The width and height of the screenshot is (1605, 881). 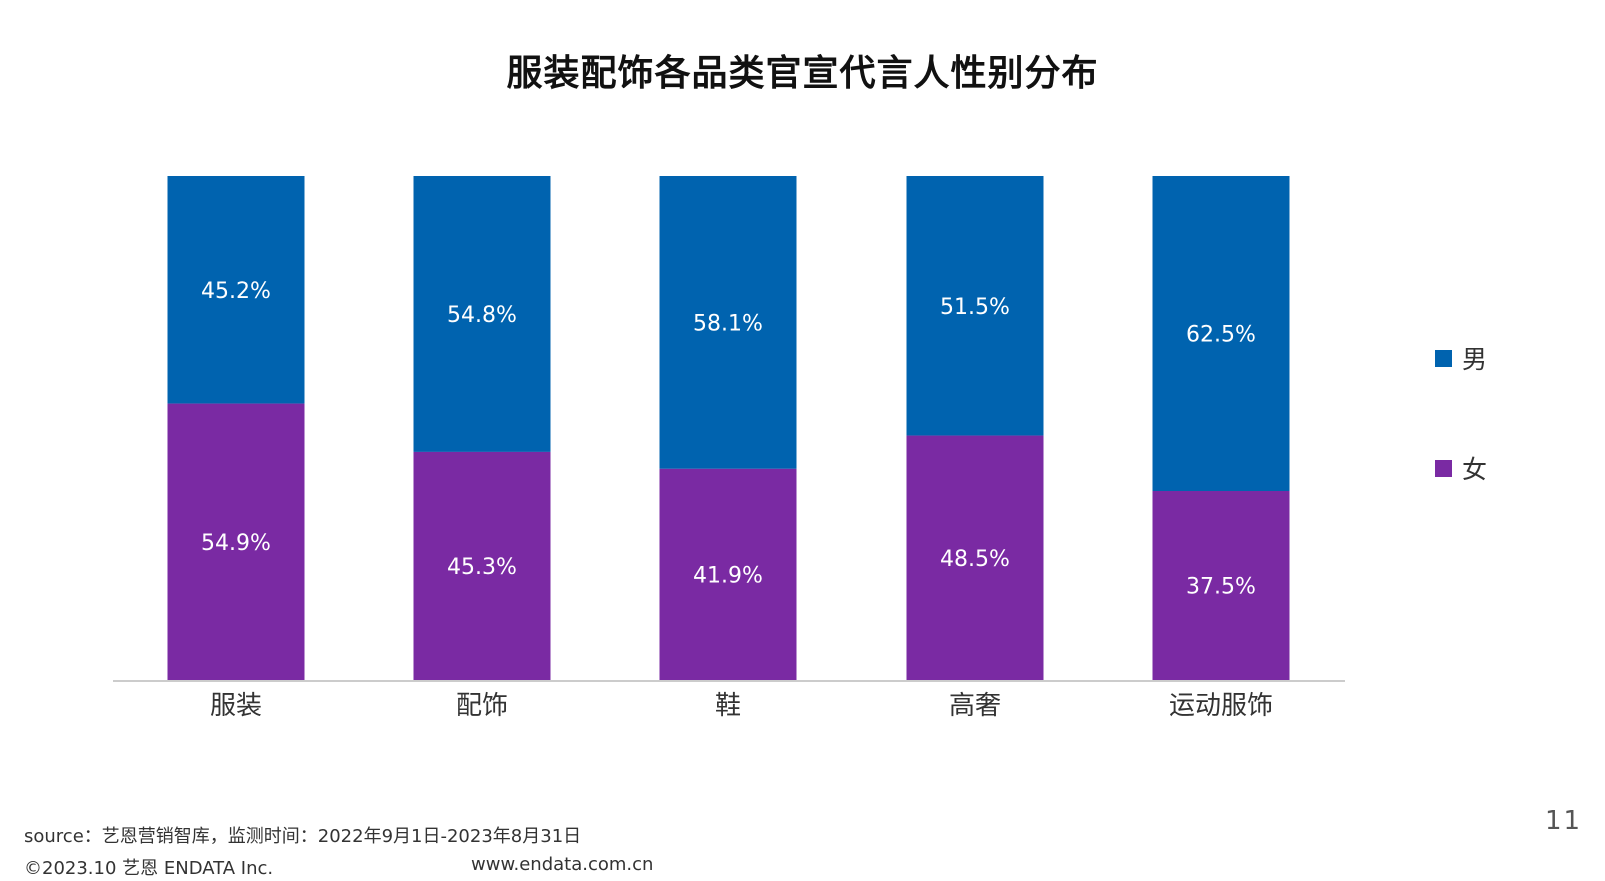 I want to click on data-label-female-2: 41.9%, so click(x=728, y=575).